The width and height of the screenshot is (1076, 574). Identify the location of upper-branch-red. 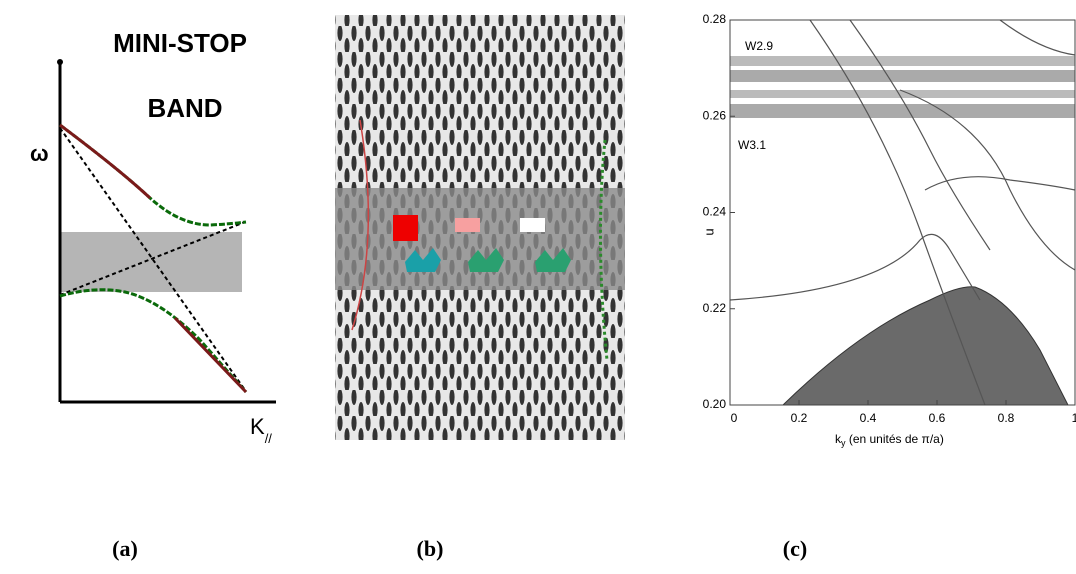
(105, 161).